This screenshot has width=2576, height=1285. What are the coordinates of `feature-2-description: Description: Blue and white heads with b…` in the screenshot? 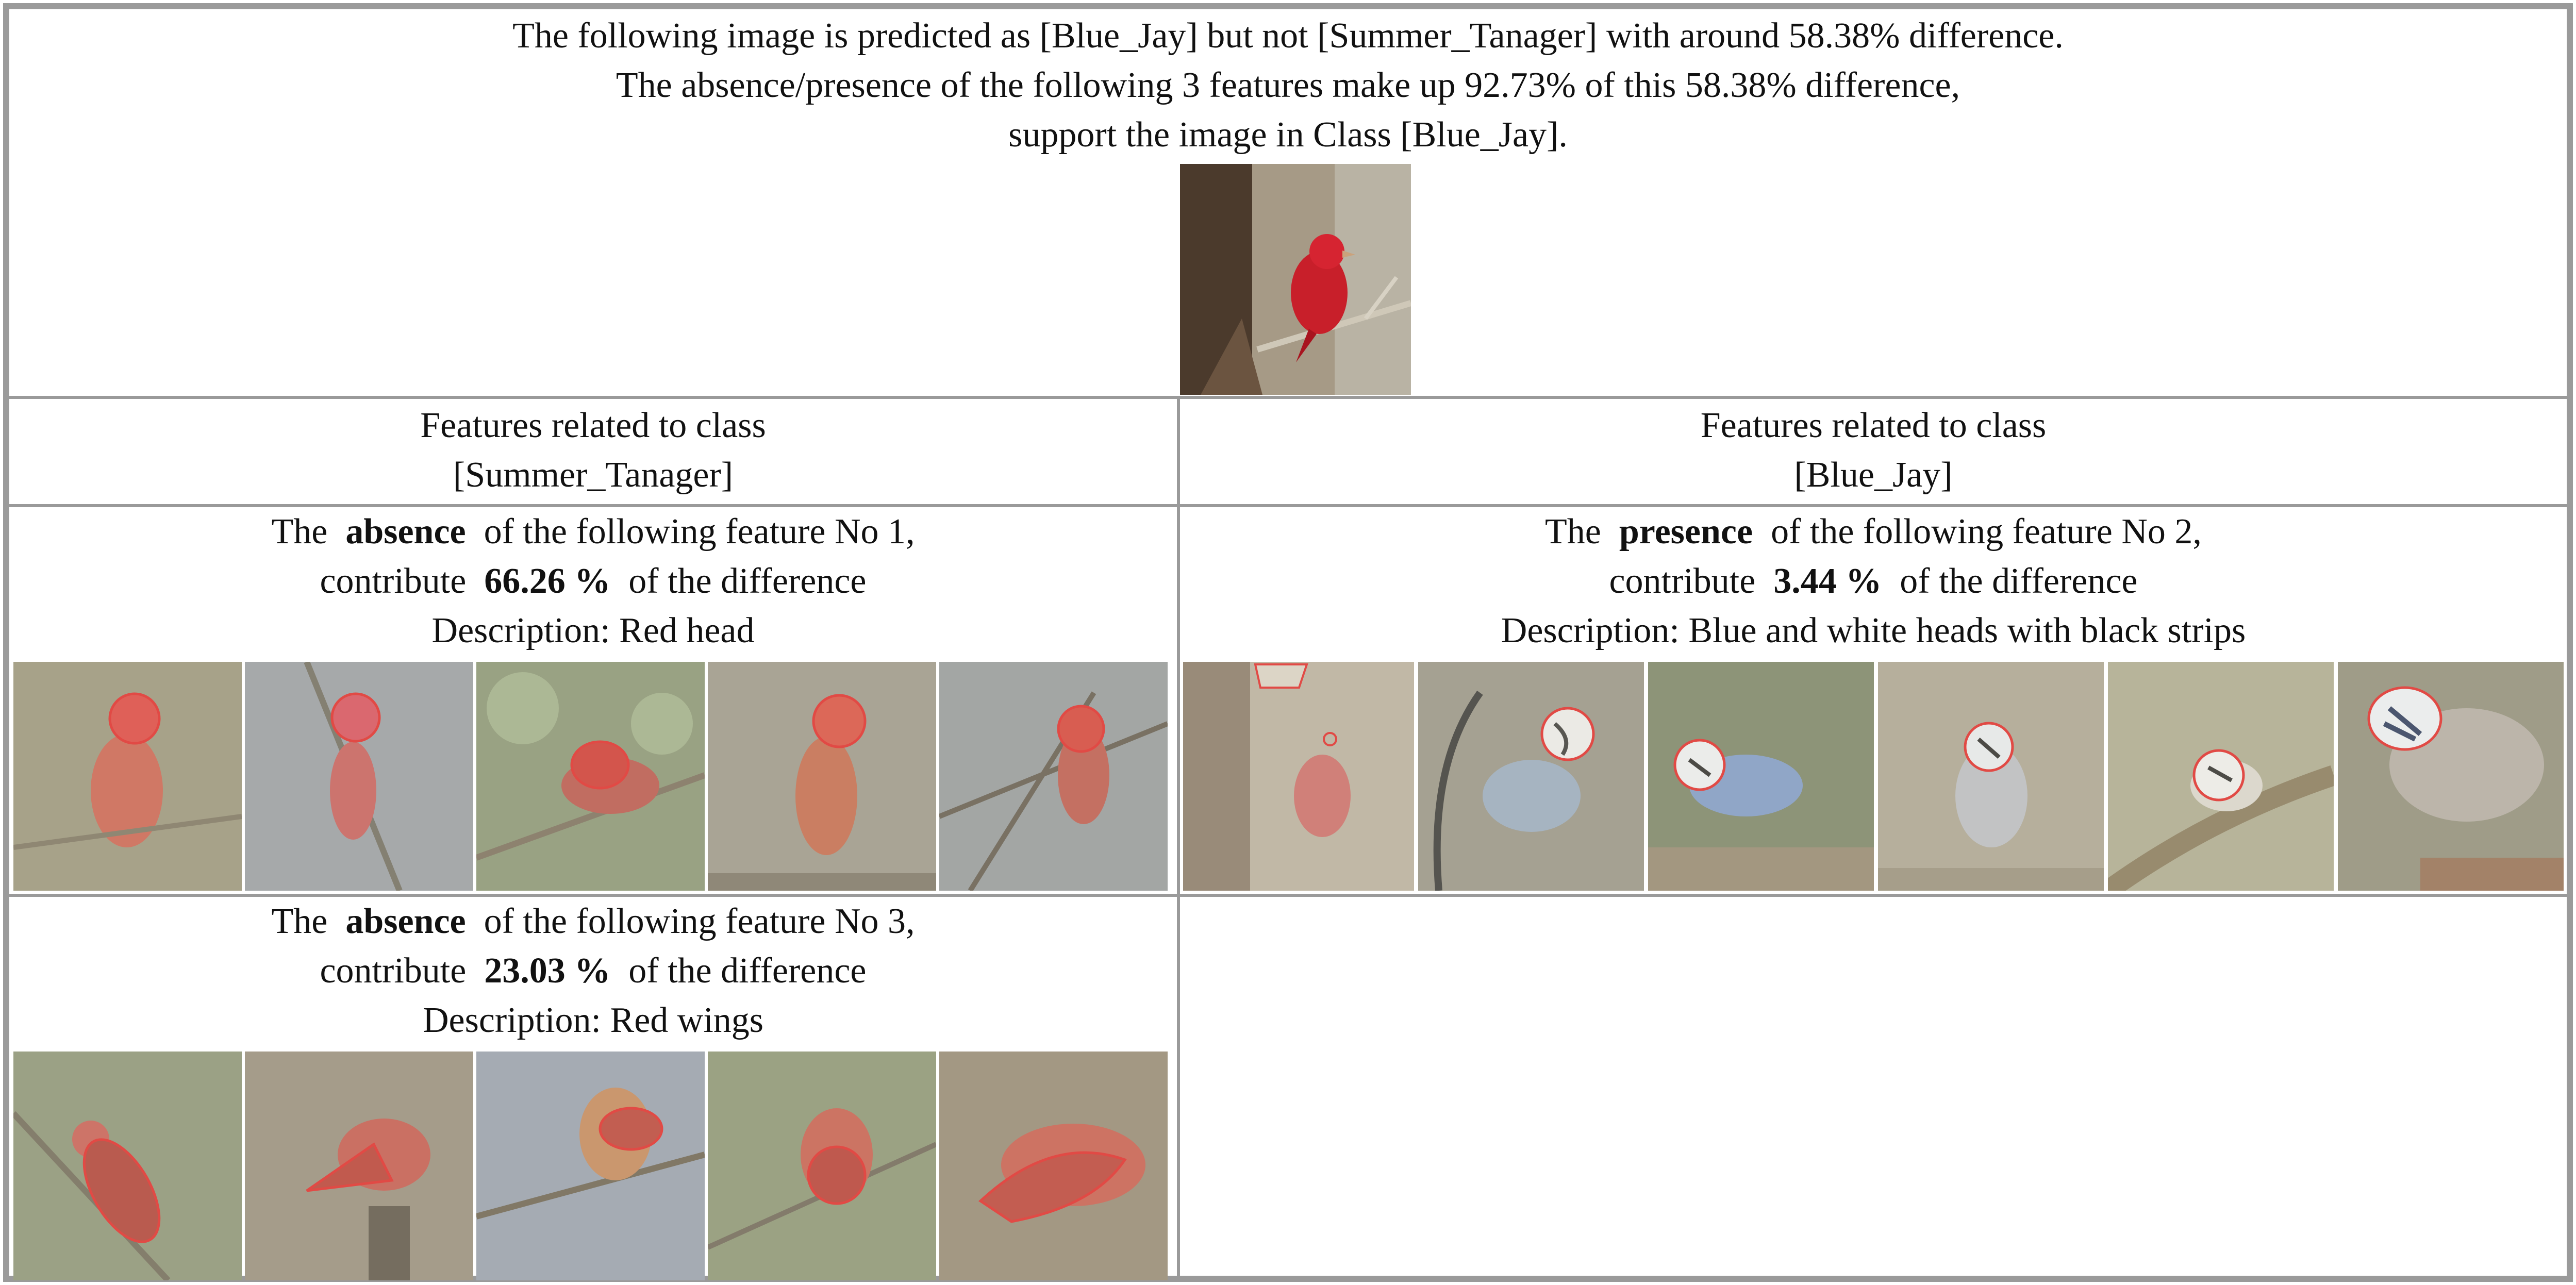 It's located at (1874, 630).